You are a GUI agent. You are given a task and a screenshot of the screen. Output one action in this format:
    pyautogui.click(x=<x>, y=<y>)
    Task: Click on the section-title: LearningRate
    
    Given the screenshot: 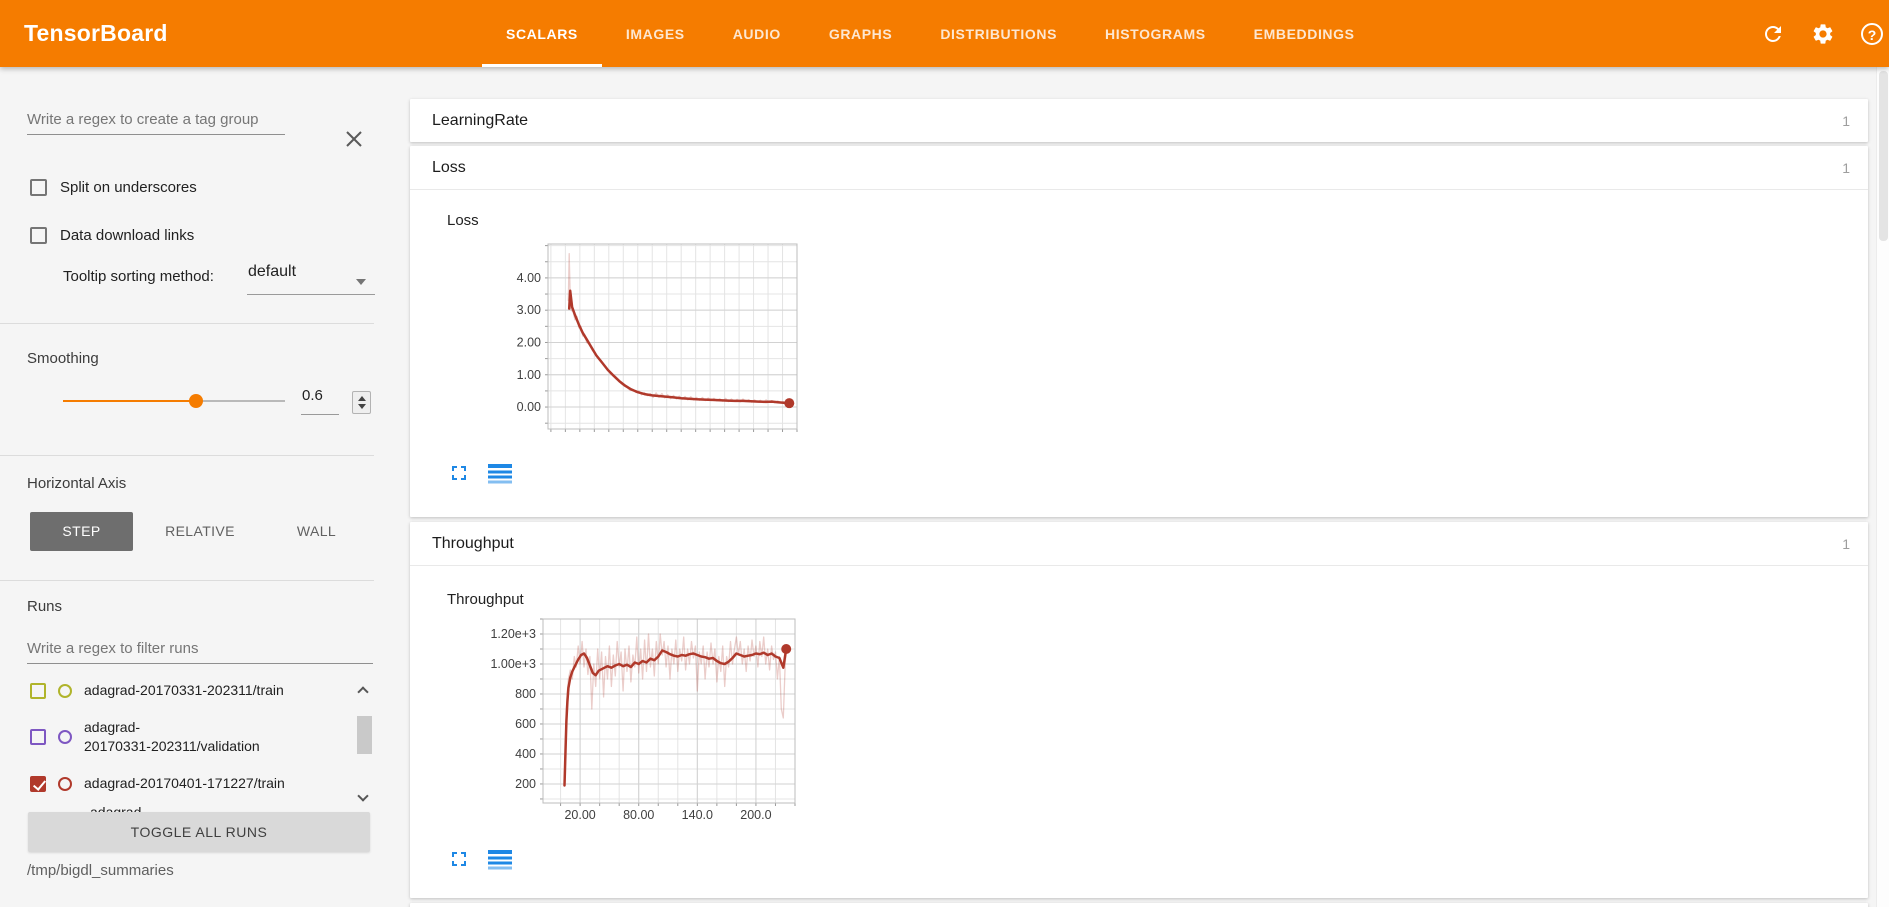 What is the action you would take?
    pyautogui.click(x=480, y=120)
    